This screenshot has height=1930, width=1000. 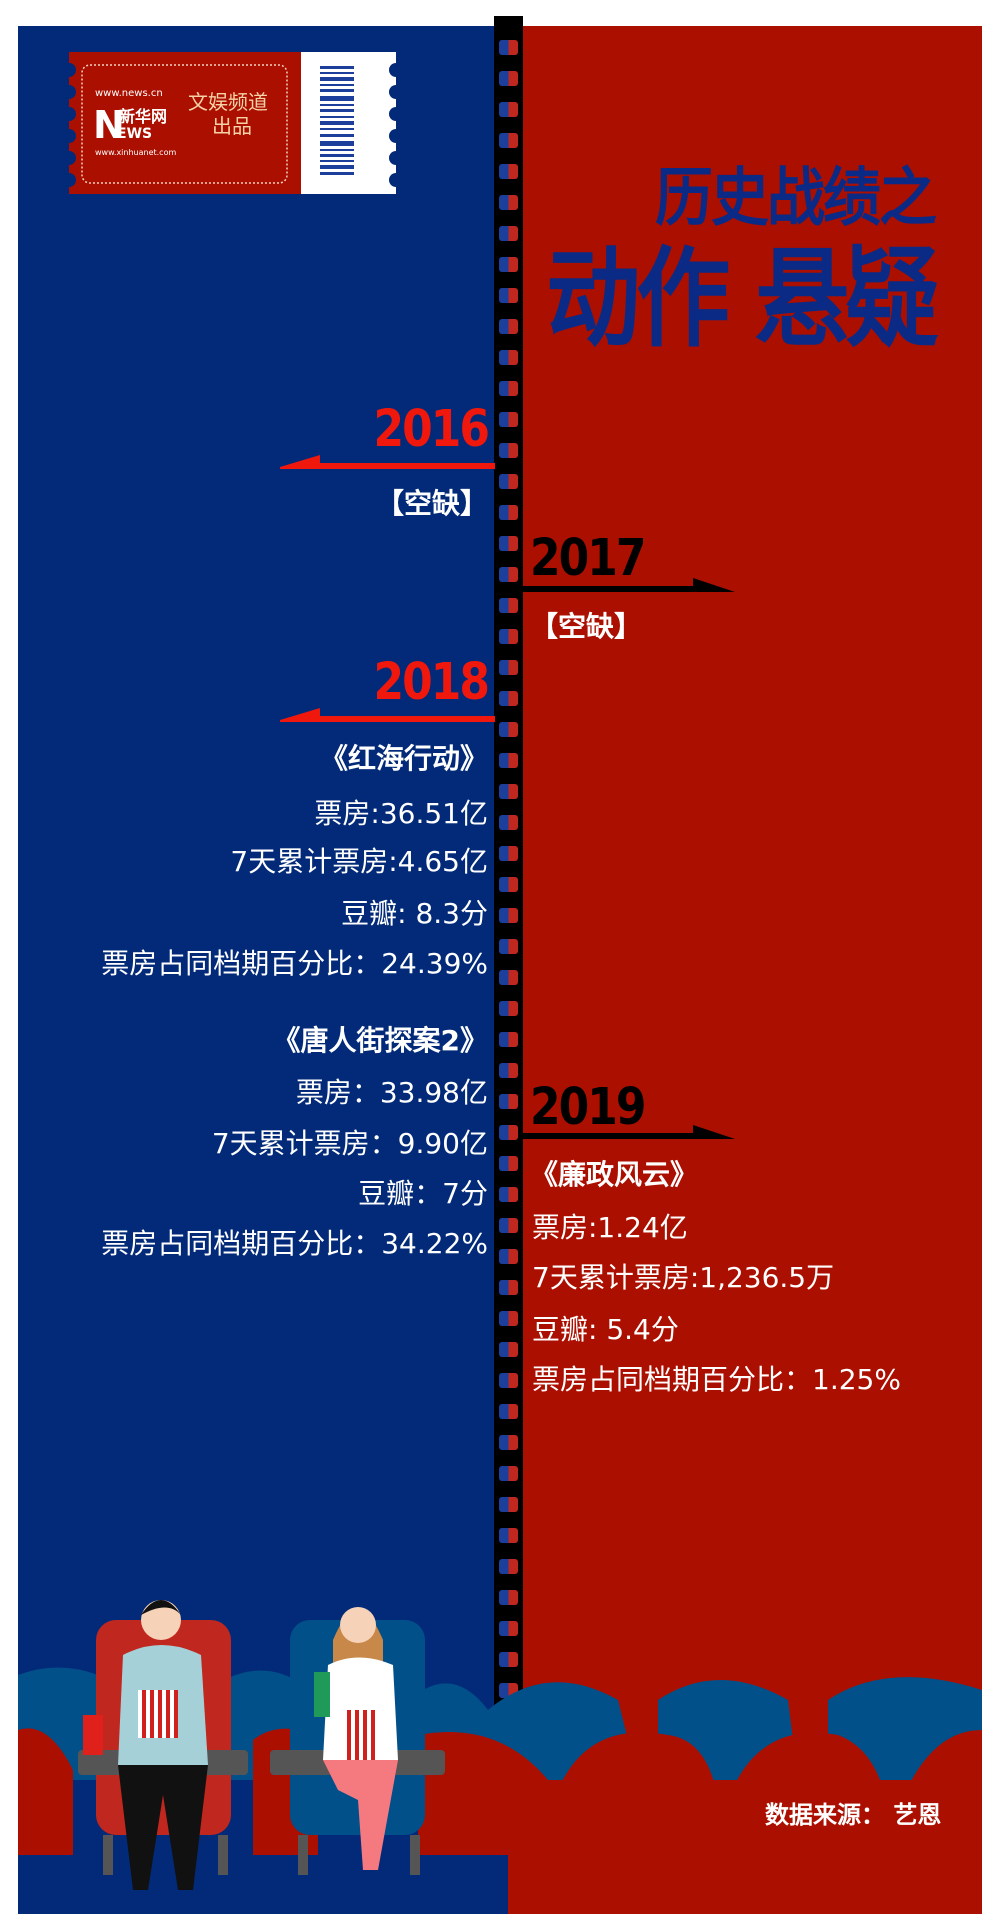 I want to click on film-seven-day: 7天累计票房:1,236.5万, so click(x=683, y=1277).